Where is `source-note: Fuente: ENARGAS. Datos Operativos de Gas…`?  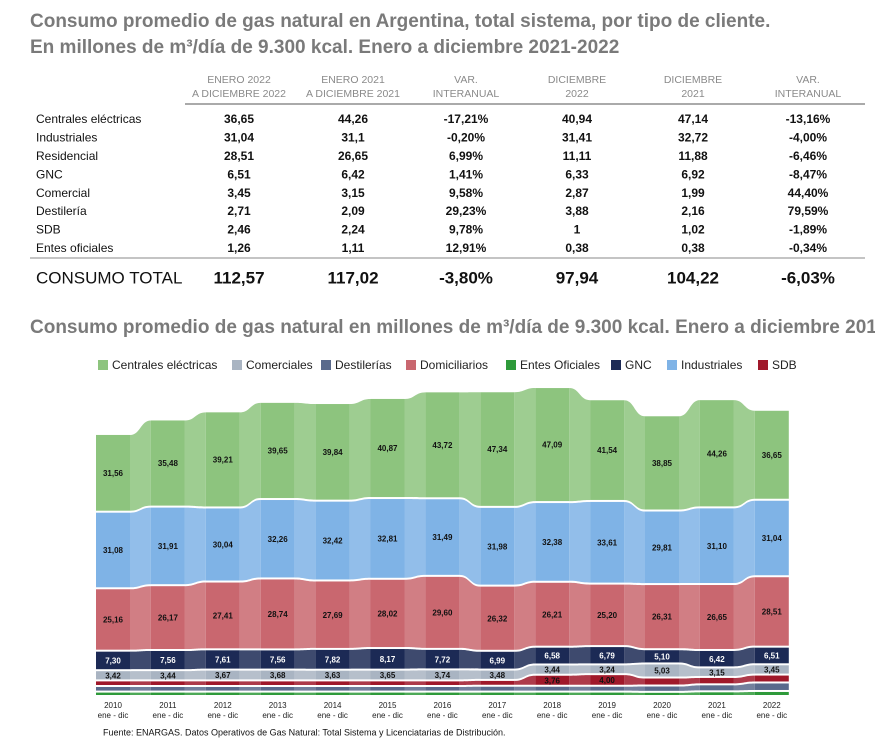
source-note: Fuente: ENARGAS. Datos Operativos de Gas… is located at coordinates (304, 732).